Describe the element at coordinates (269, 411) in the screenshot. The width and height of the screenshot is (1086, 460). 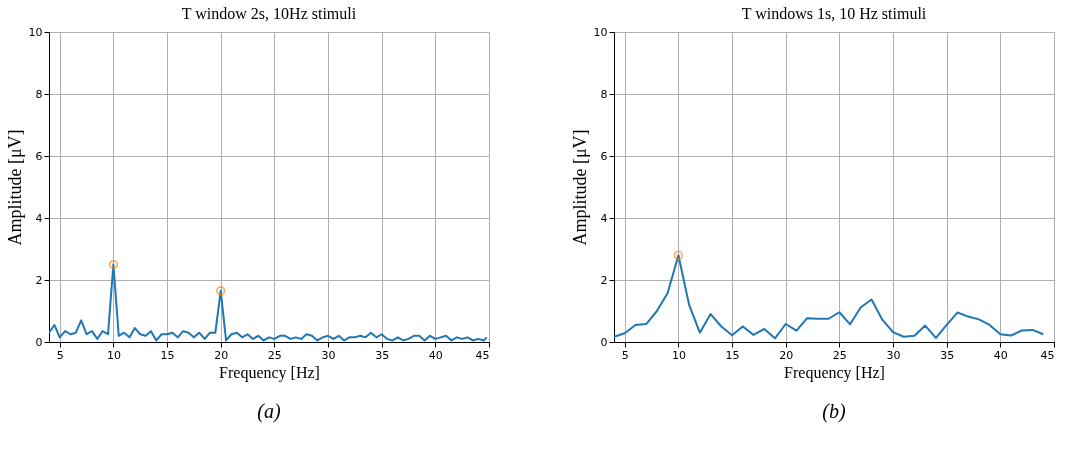
I see `text: (a)` at that location.